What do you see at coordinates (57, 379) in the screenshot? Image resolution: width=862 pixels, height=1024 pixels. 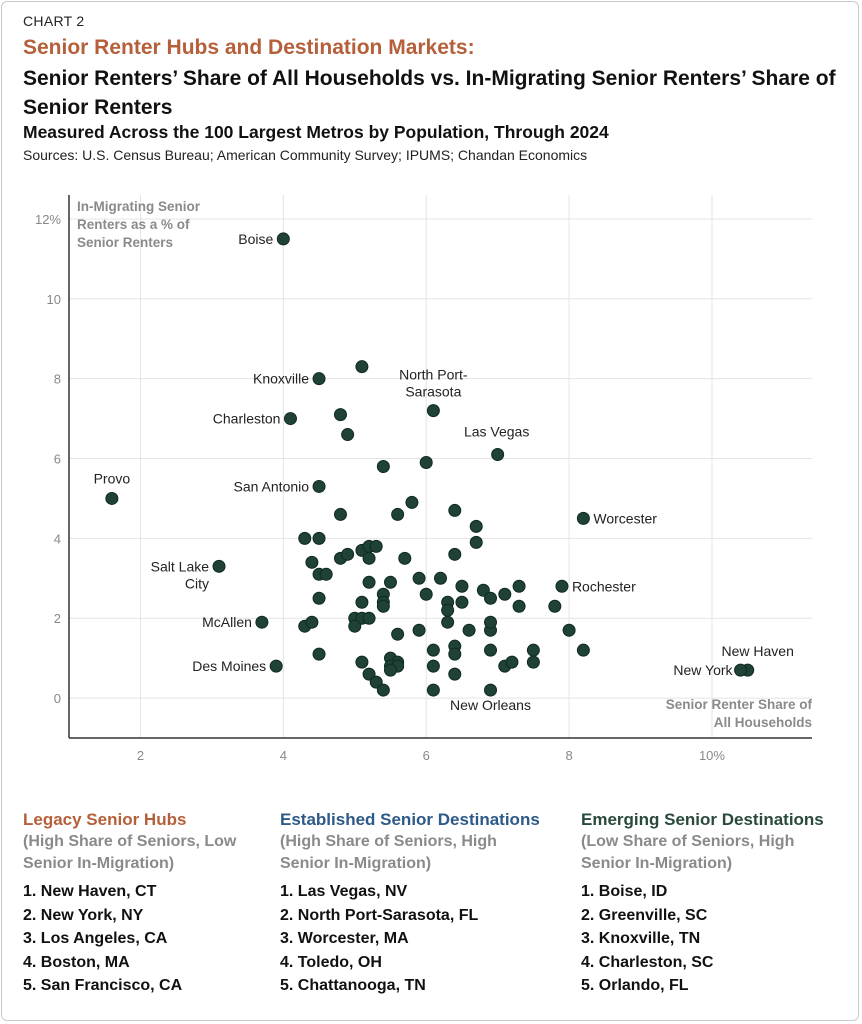 I see `y-tick-label: 8` at bounding box center [57, 379].